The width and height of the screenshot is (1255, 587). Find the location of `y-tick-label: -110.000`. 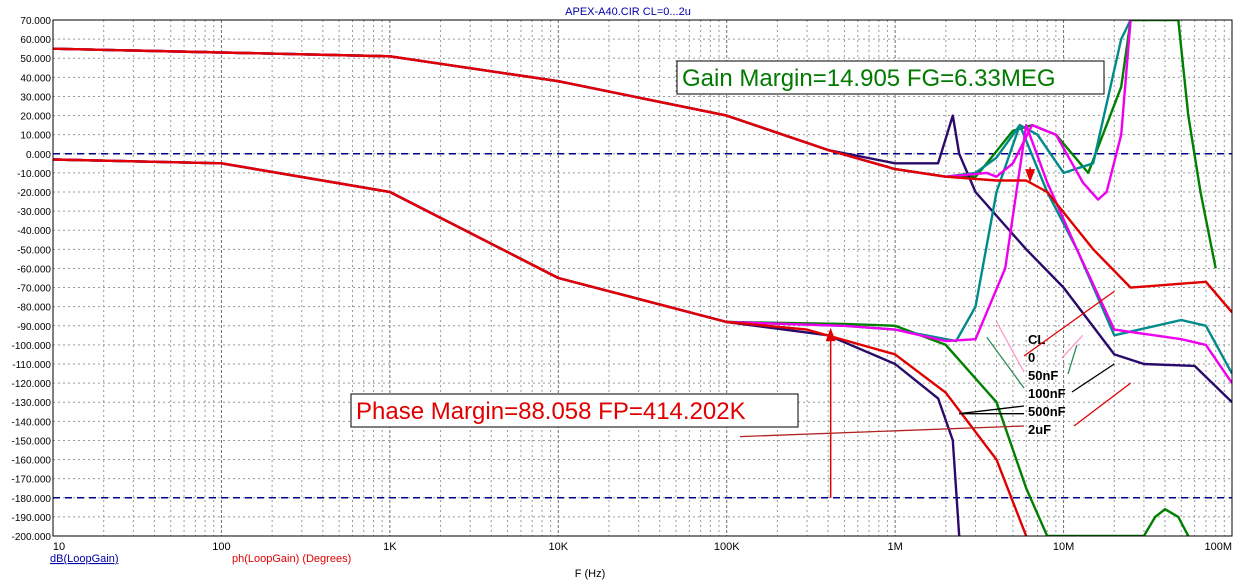

y-tick-label: -110.000 is located at coordinates (31, 365).